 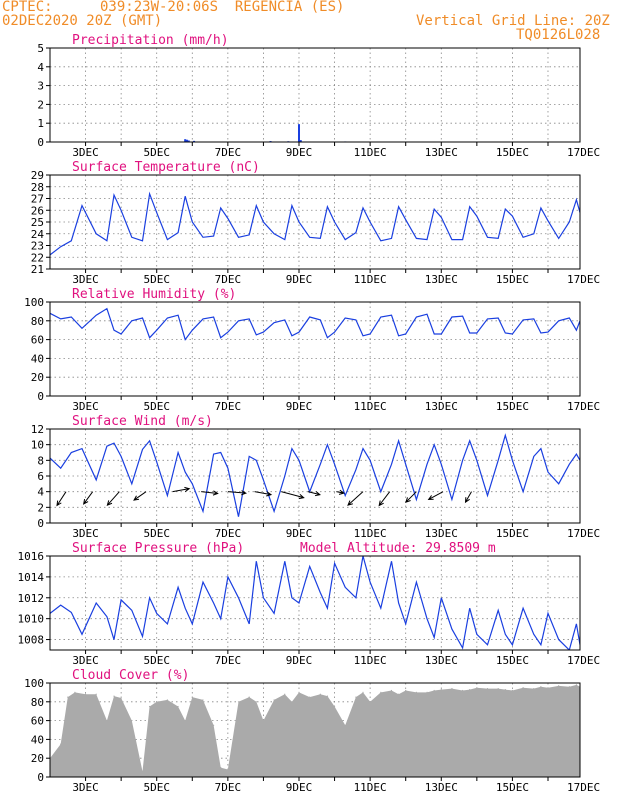 I want to click on ytick-label-pres: 1008, so click(x=31, y=640).